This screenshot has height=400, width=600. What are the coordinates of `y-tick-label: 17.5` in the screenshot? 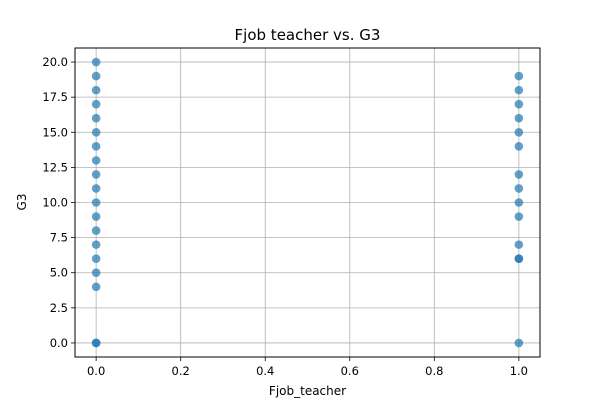 It's located at (55, 97).